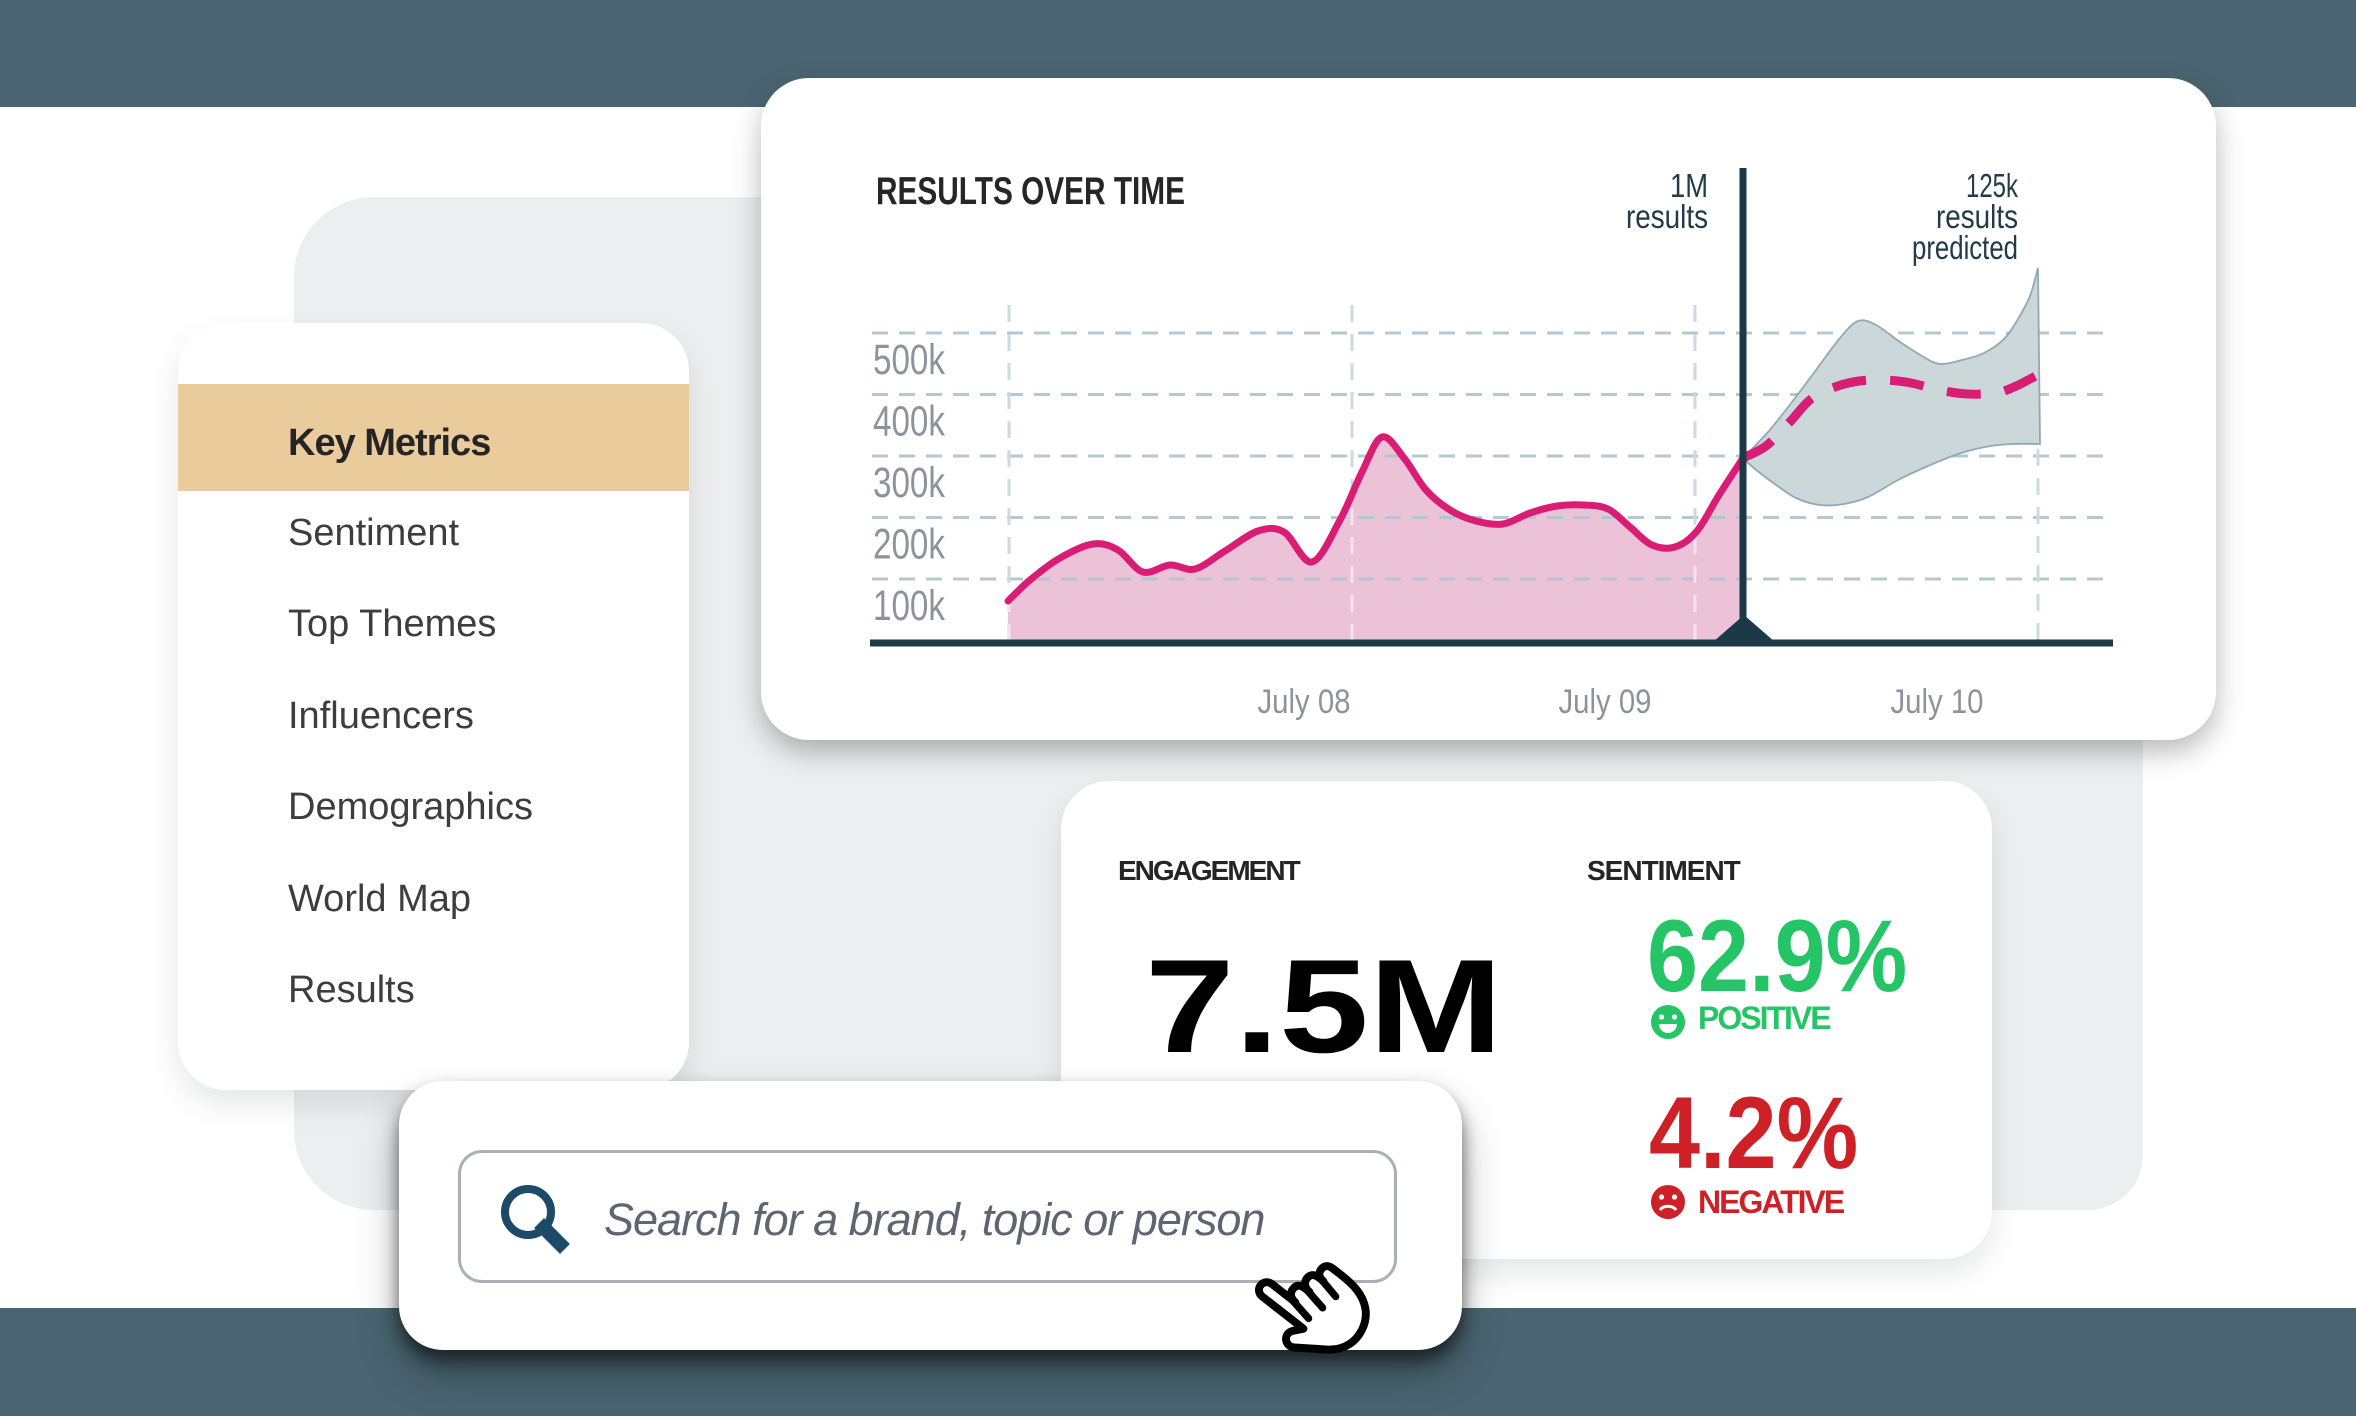 The image size is (2356, 1416). What do you see at coordinates (909, 360) in the screenshot?
I see `svg-text: 500k` at bounding box center [909, 360].